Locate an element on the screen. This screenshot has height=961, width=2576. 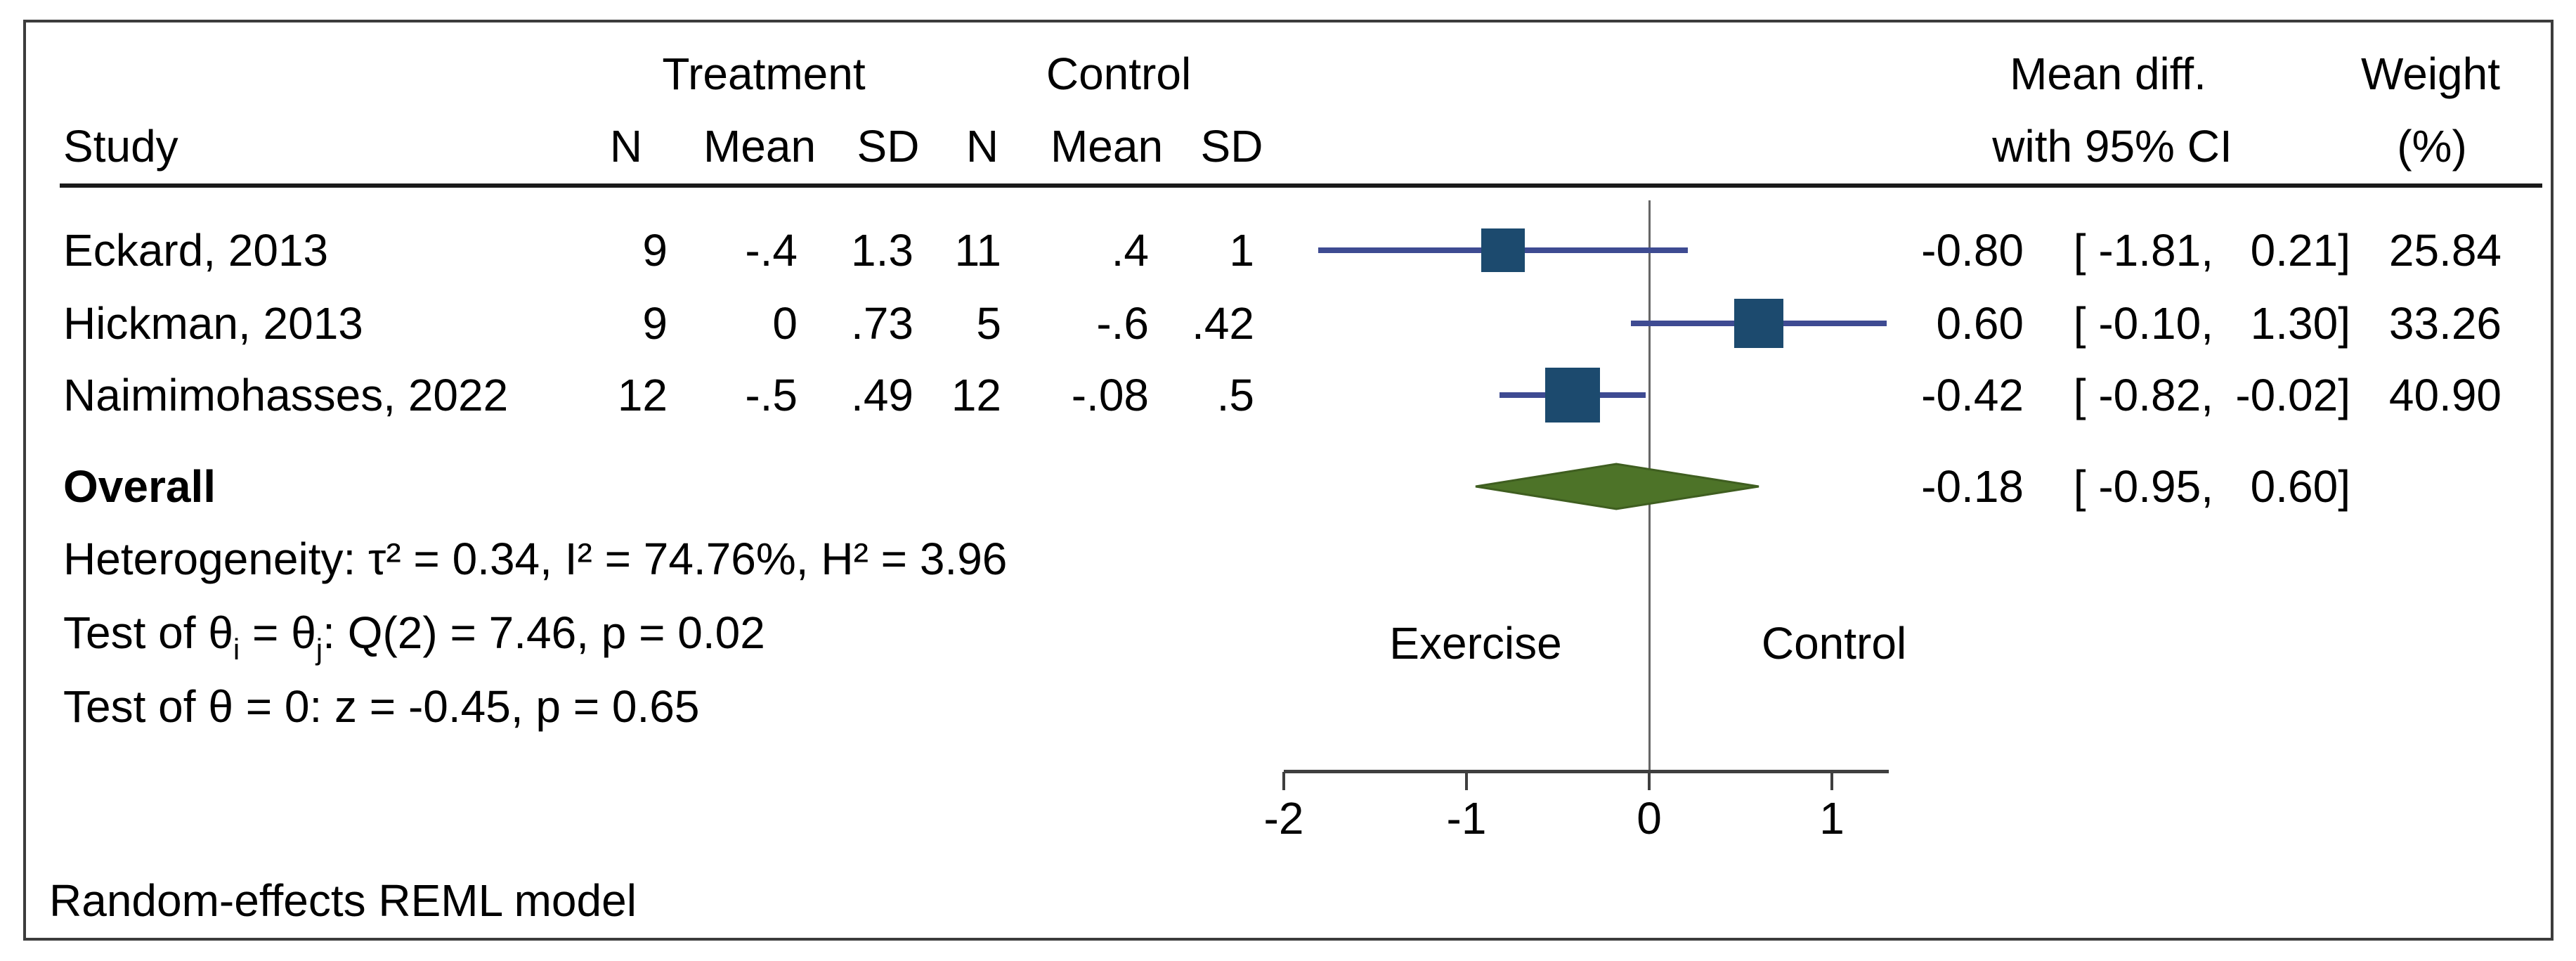
control-mean: -.08 is located at coordinates (1110, 395).